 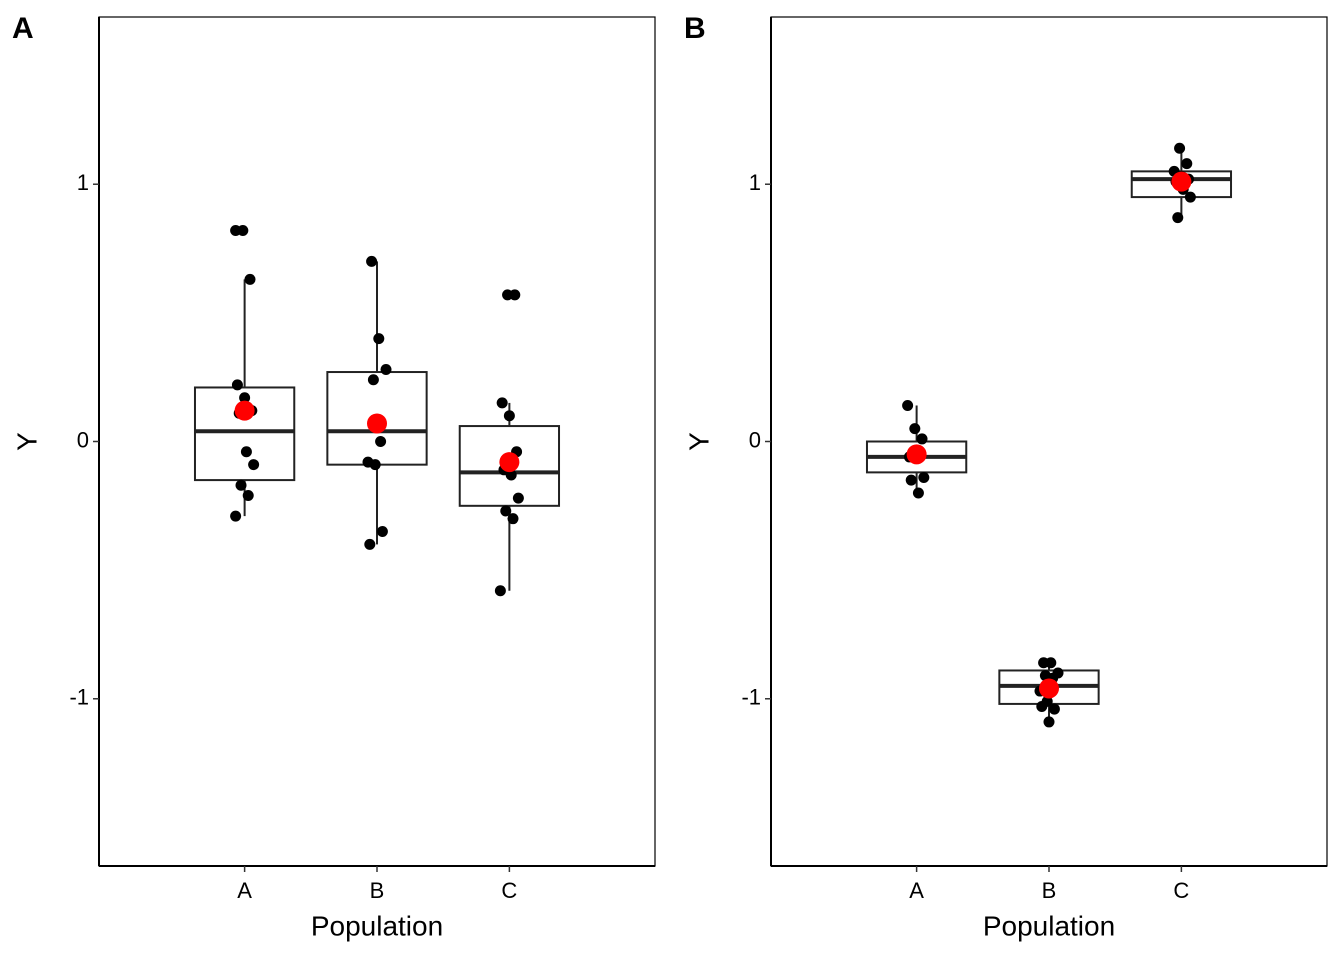 I want to click on box, so click(x=244, y=434).